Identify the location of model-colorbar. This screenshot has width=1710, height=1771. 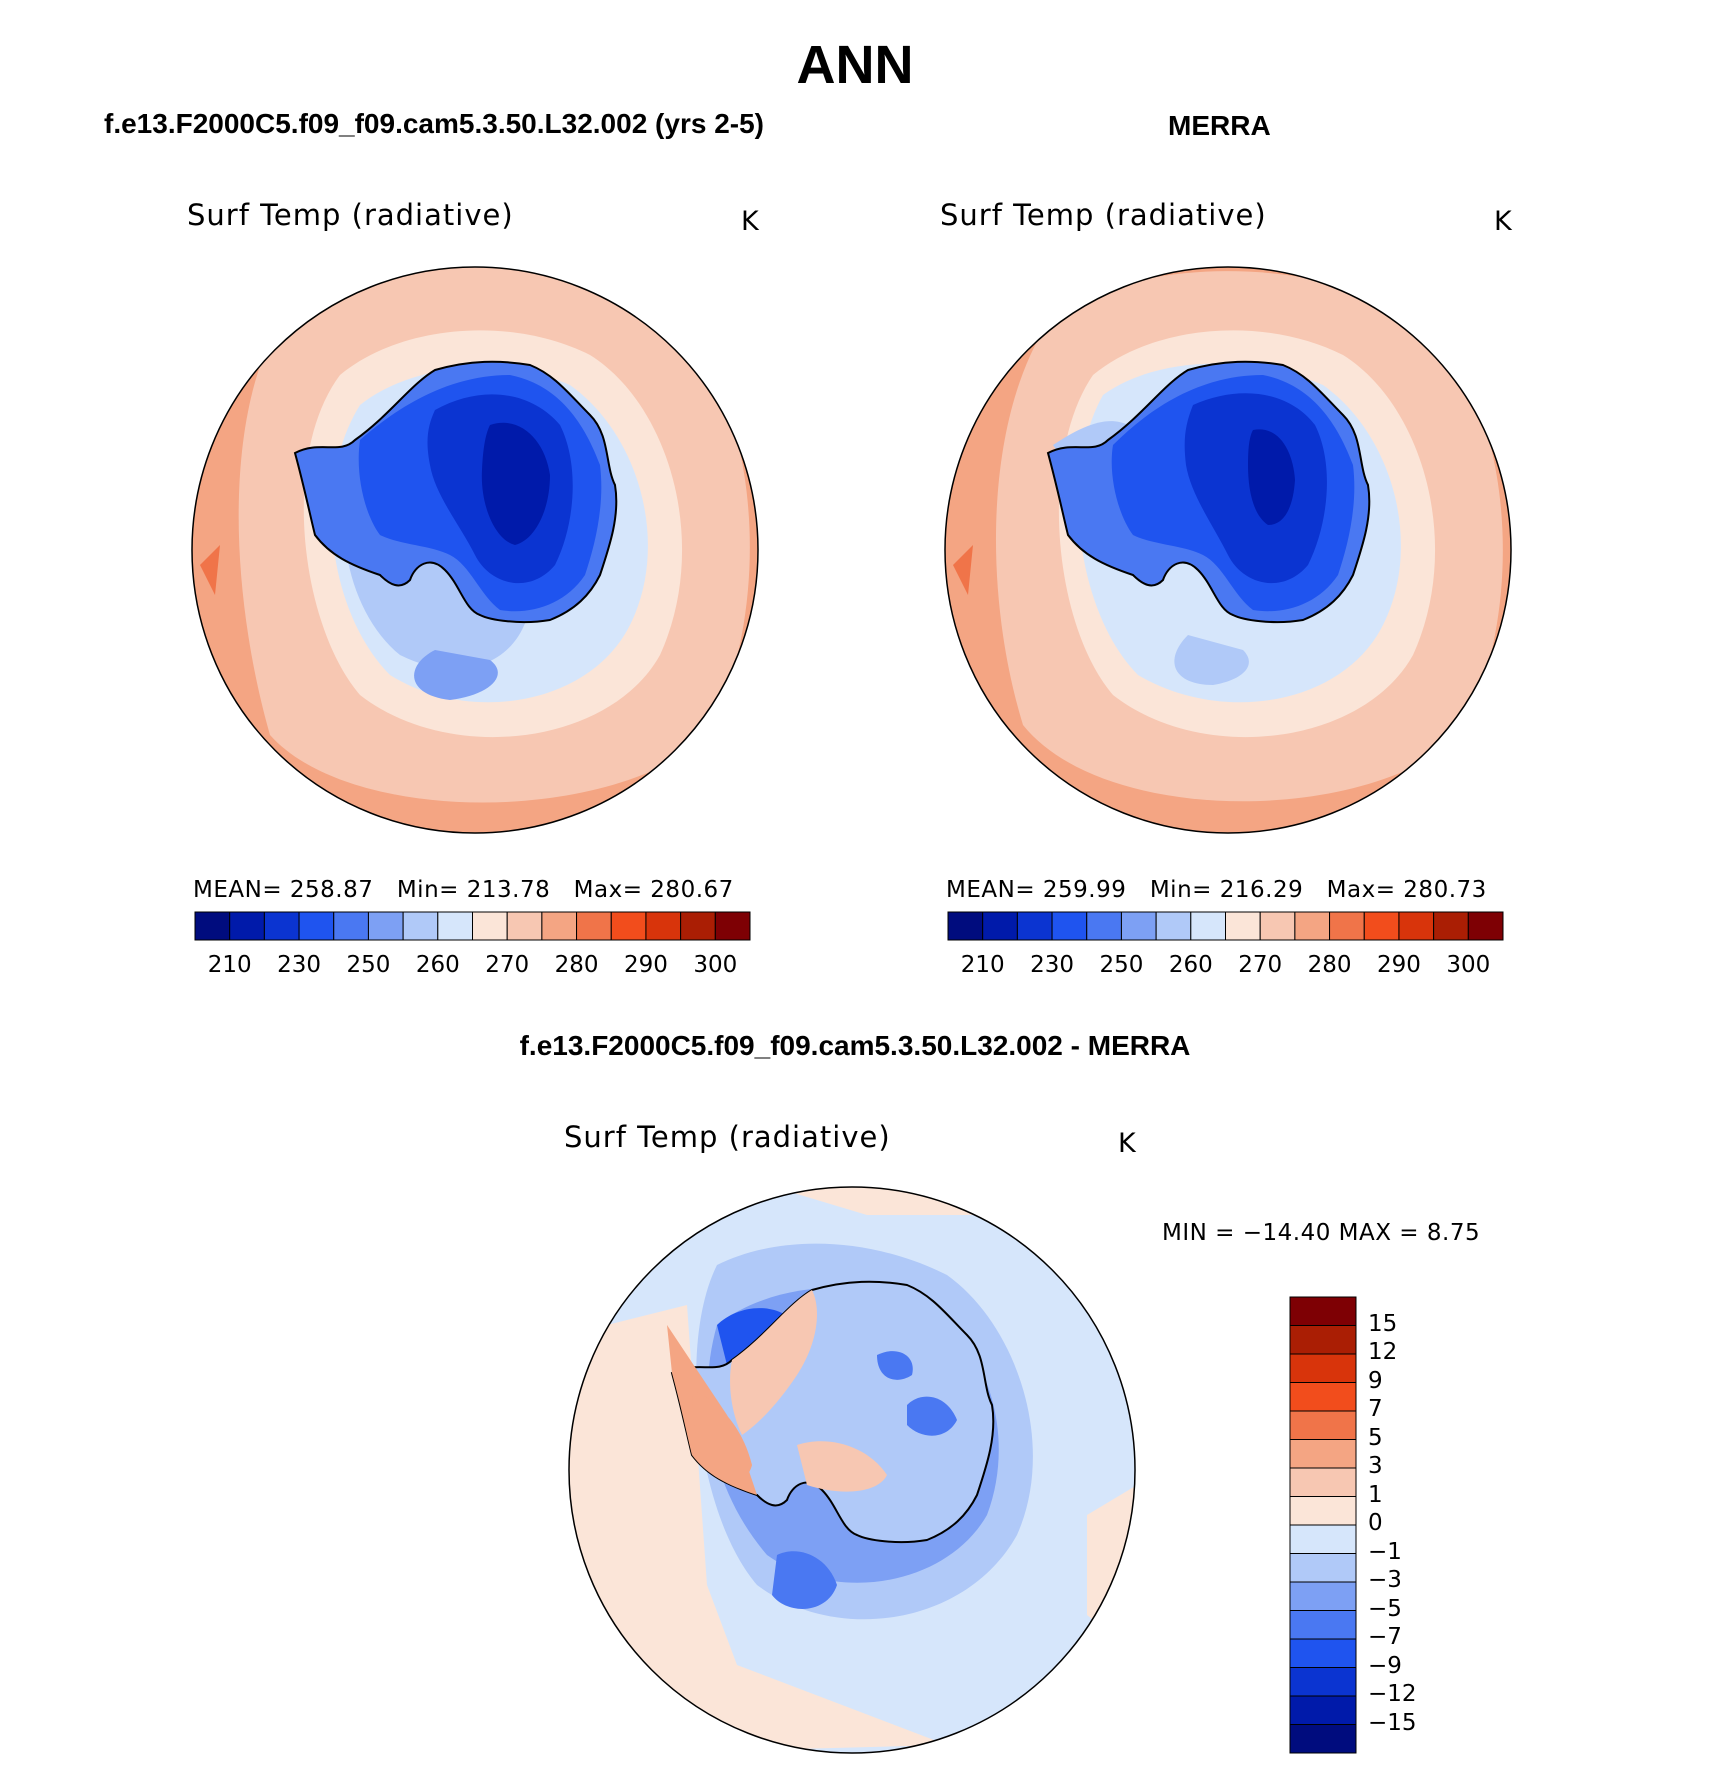
(472, 926).